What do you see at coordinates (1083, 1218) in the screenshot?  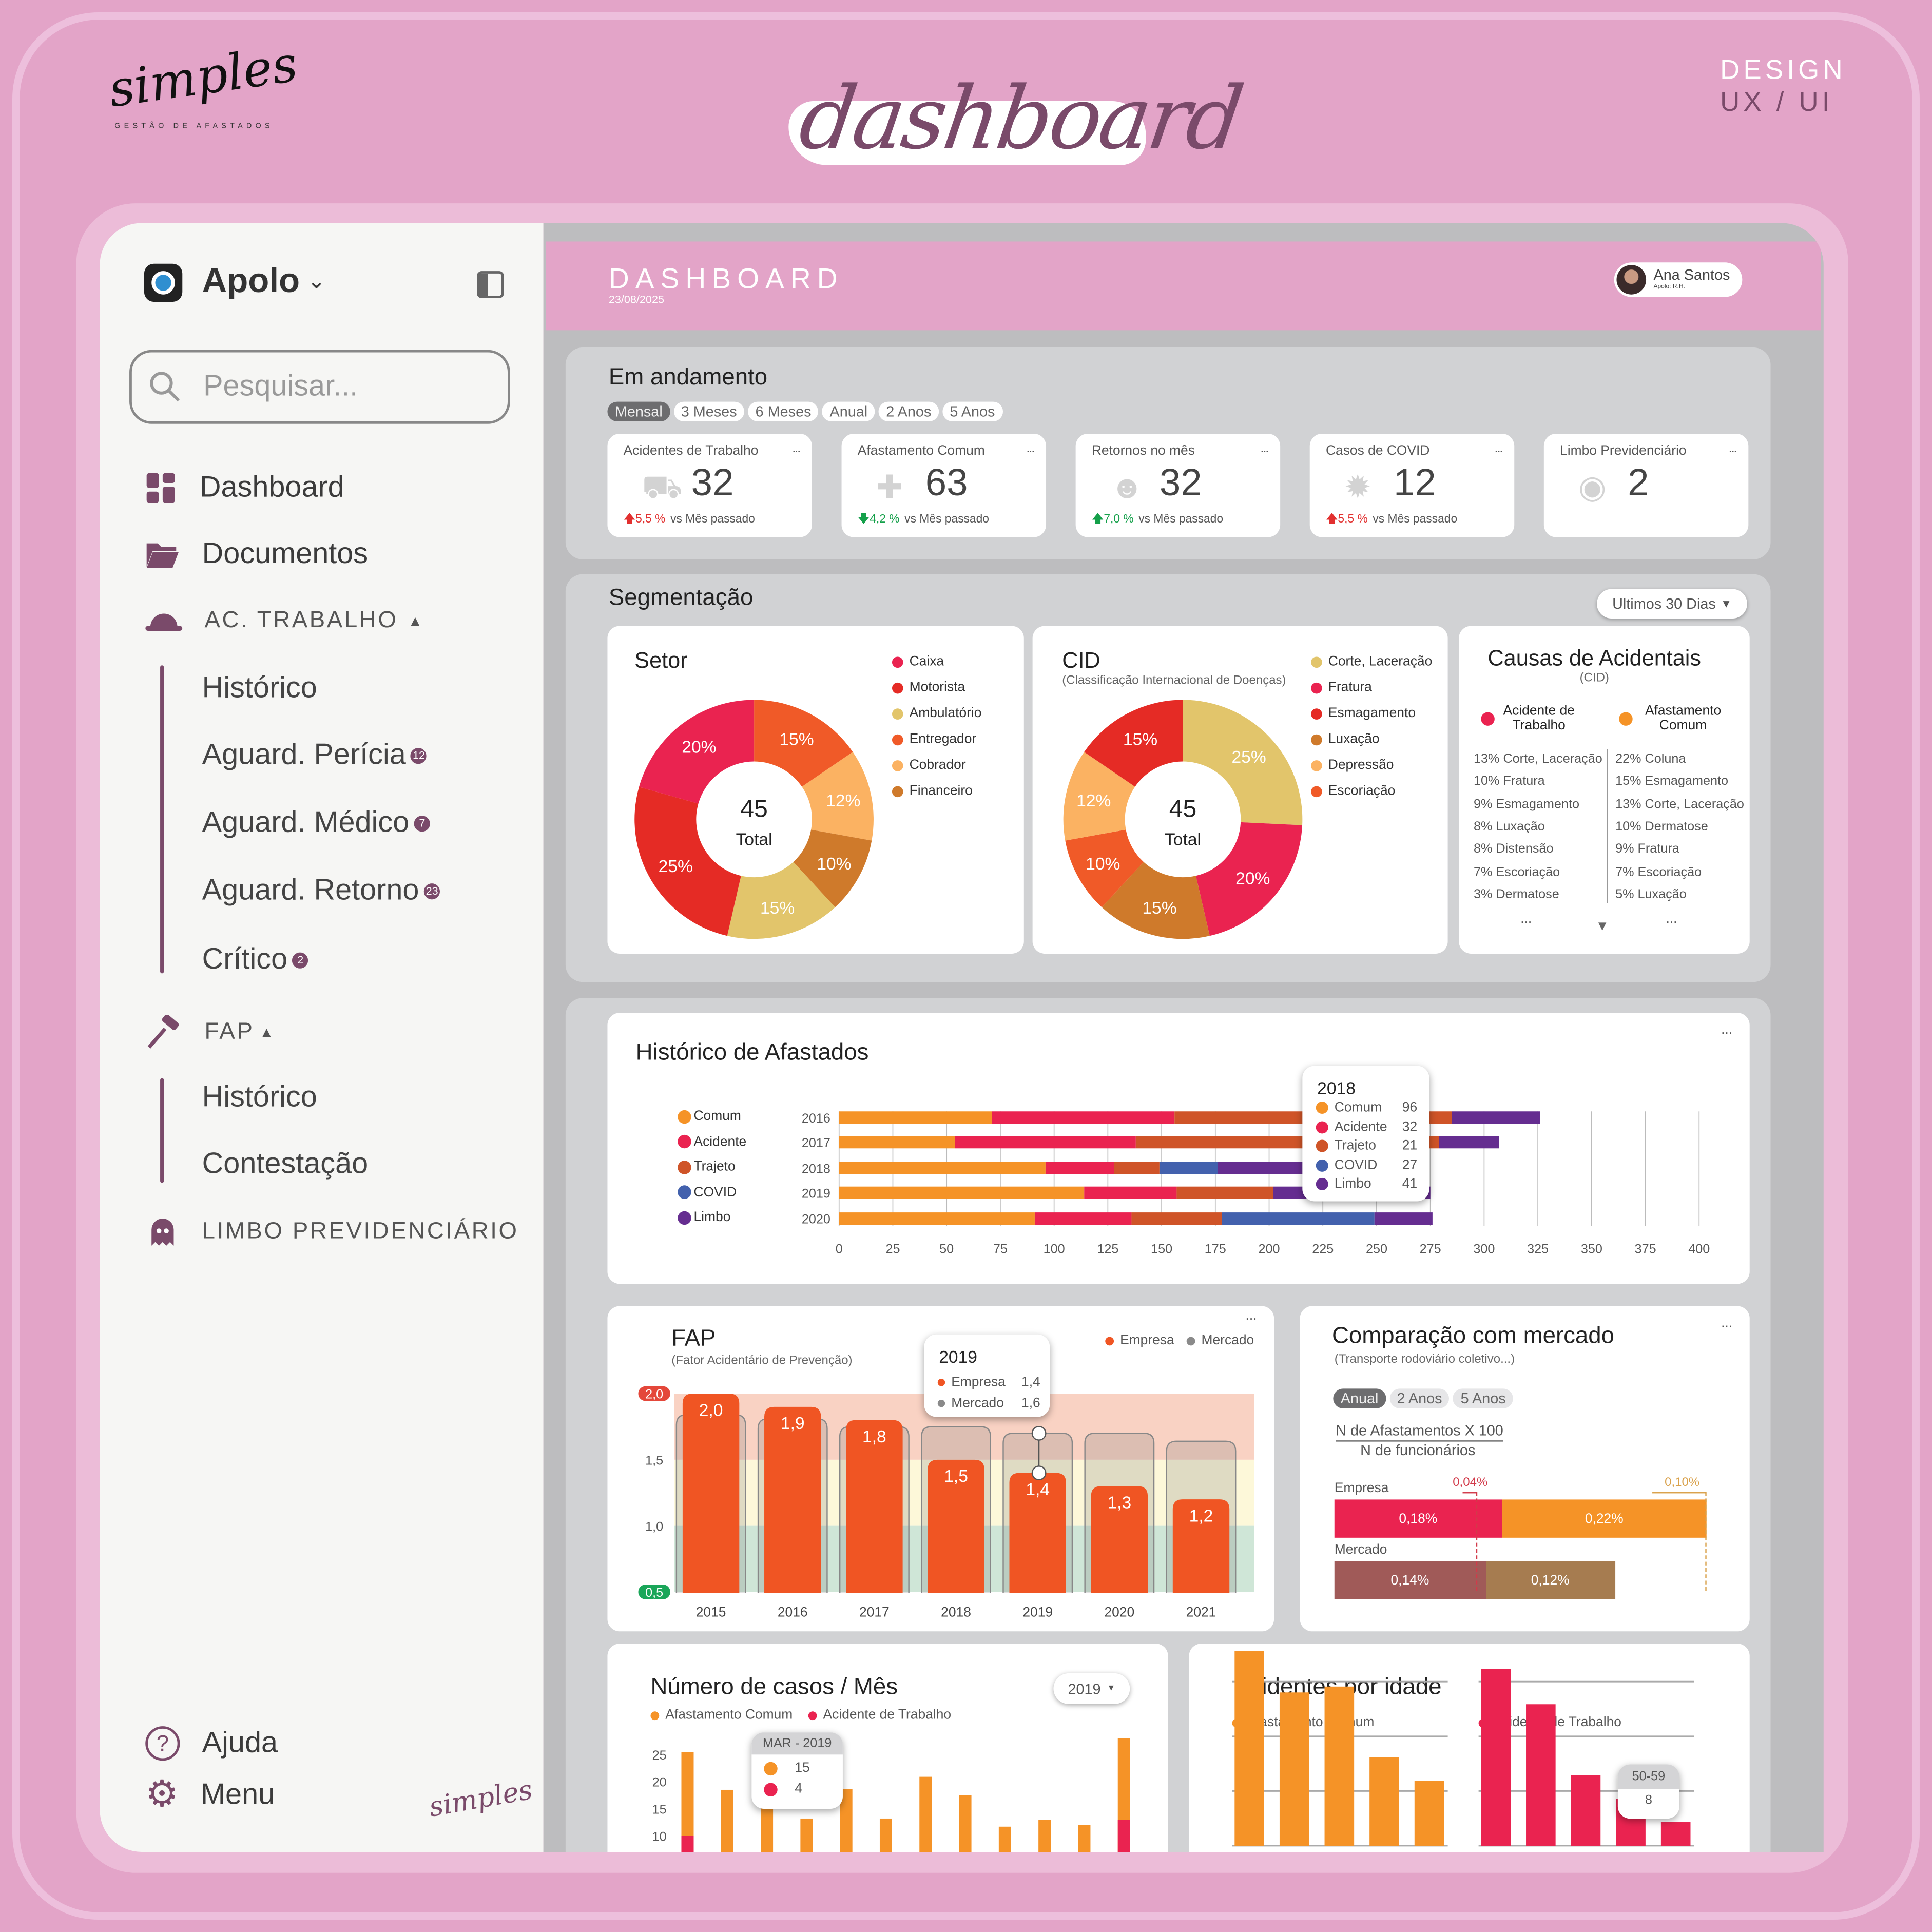 I see `bar-acidente-2020` at bounding box center [1083, 1218].